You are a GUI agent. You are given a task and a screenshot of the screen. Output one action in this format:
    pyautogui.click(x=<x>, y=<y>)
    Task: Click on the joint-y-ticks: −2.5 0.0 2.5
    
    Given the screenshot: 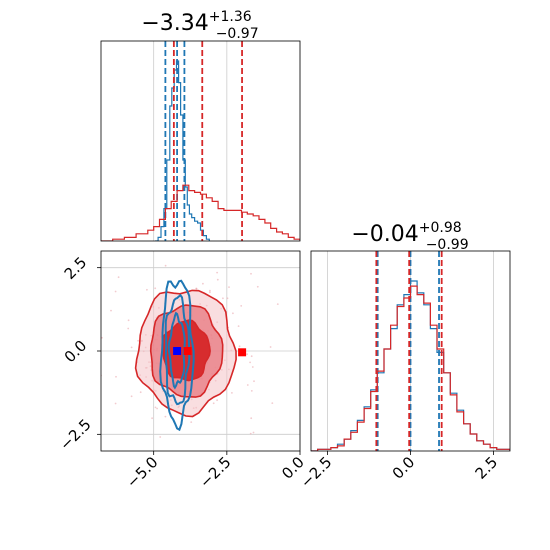 What is the action you would take?
    pyautogui.click(x=78, y=353)
    